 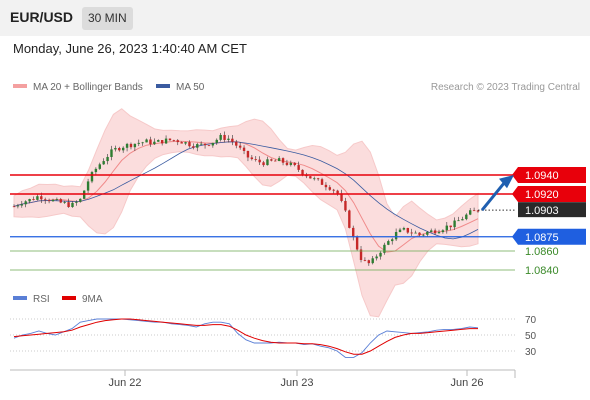 I want to click on rsi-panel: 70 50 30, so click(x=273, y=336).